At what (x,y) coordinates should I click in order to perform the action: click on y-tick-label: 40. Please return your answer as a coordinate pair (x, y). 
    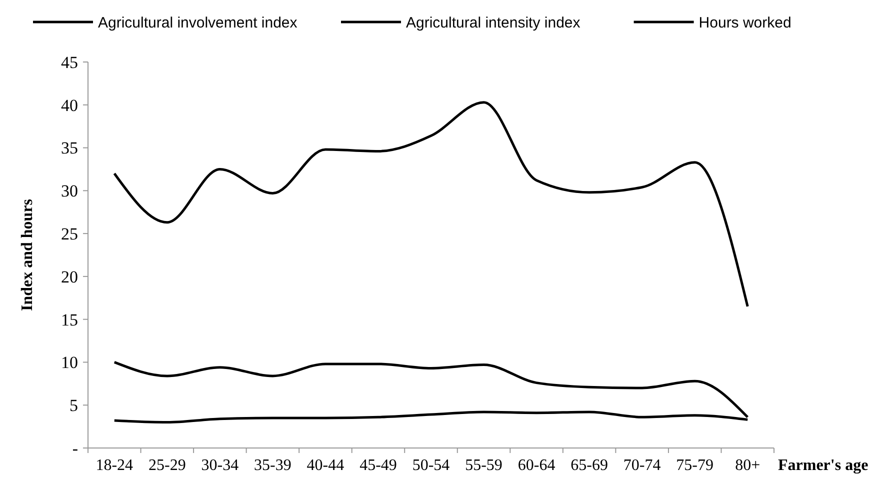
    Looking at the image, I should click on (69, 105).